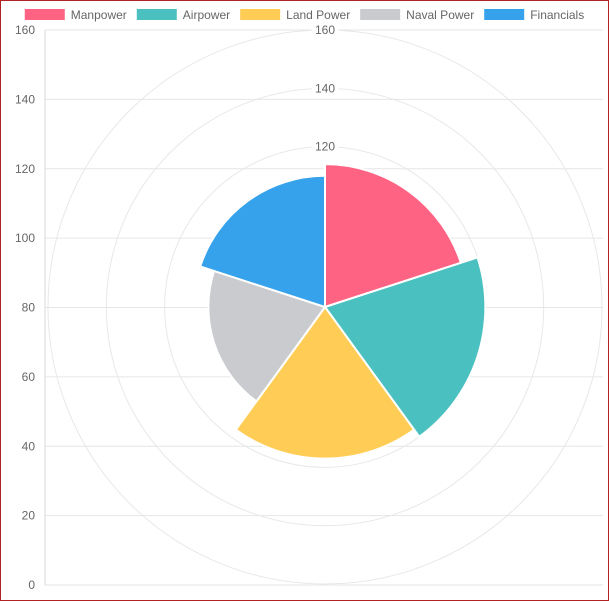 The height and width of the screenshot is (601, 609). What do you see at coordinates (25, 99) in the screenshot?
I see `y-tick-label: 140` at bounding box center [25, 99].